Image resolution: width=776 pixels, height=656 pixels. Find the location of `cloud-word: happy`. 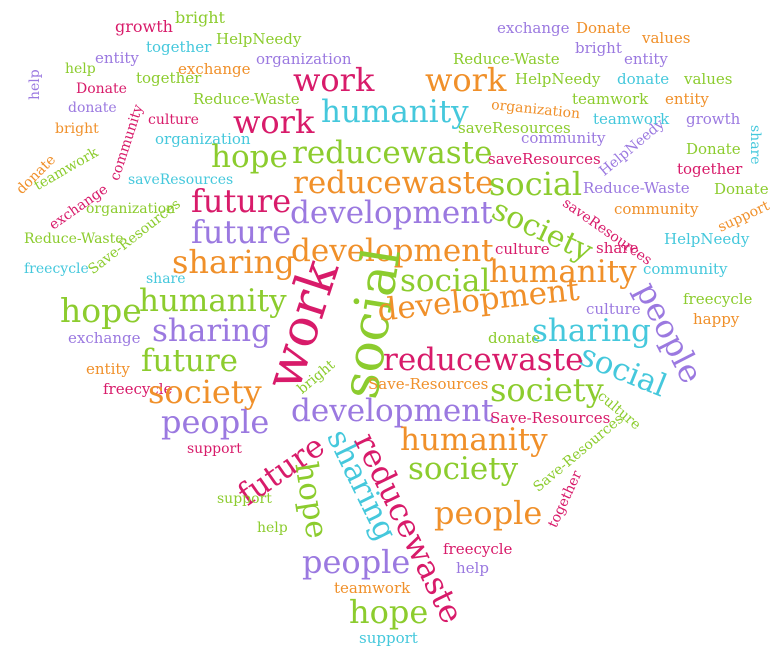

cloud-word: happy is located at coordinates (716, 319).